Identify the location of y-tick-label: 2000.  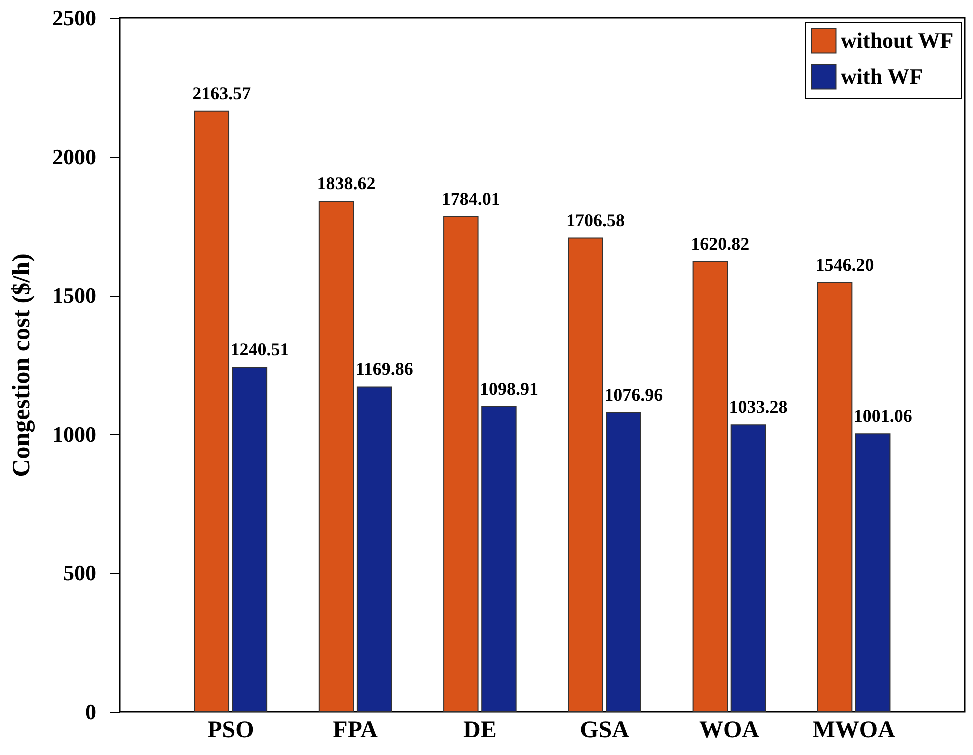
(74, 157).